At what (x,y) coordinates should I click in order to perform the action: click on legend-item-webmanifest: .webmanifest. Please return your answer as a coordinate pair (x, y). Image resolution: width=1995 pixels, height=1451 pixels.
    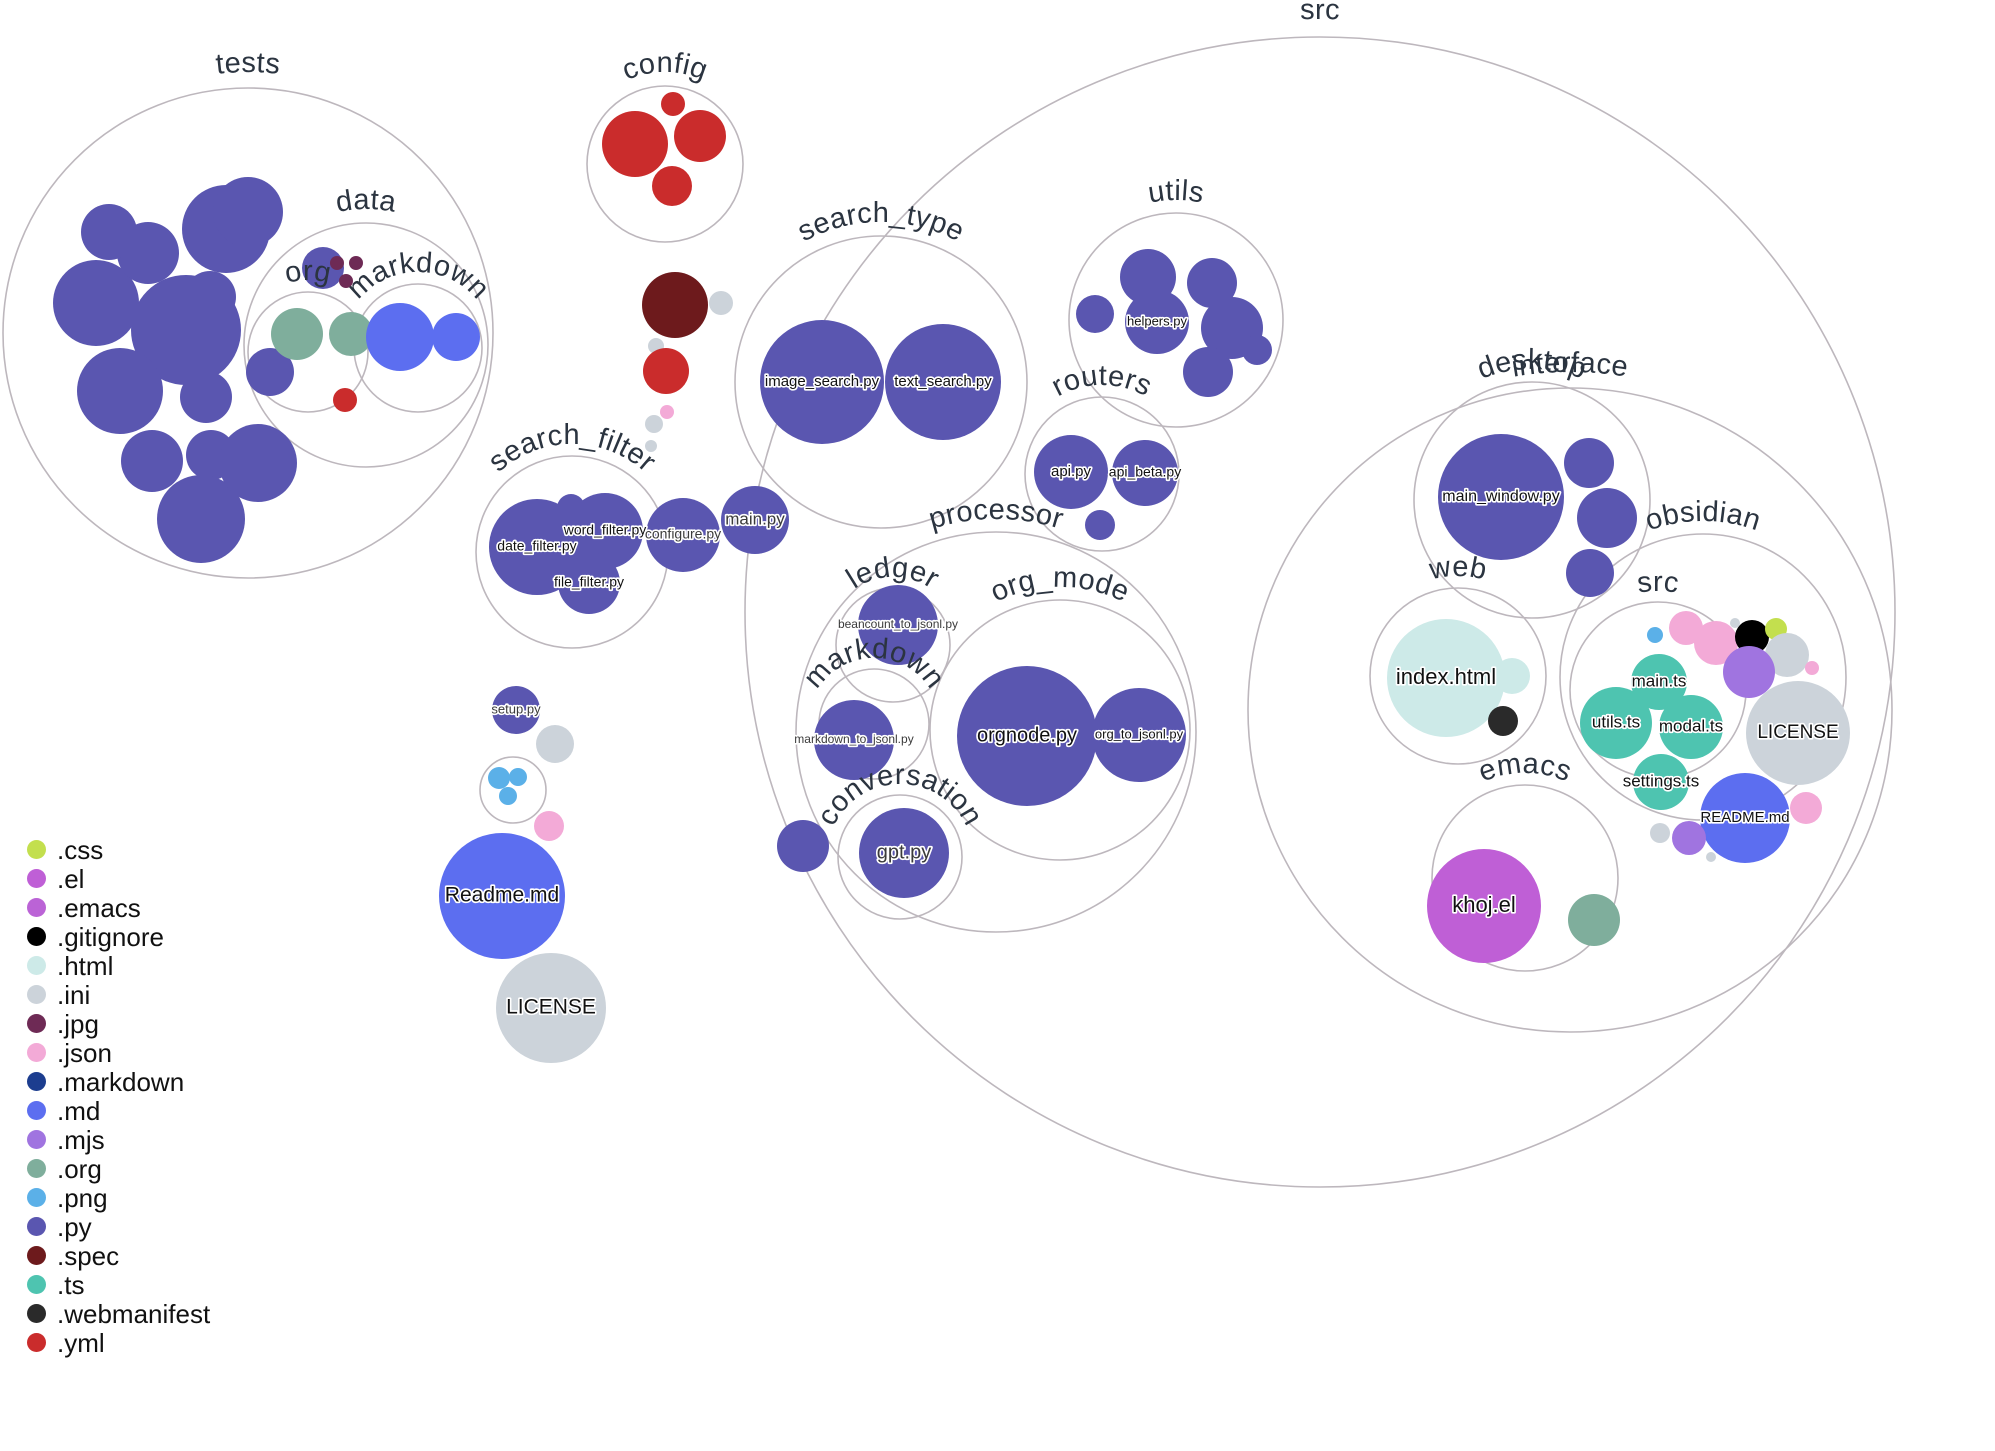
    Looking at the image, I should click on (144, 1313).